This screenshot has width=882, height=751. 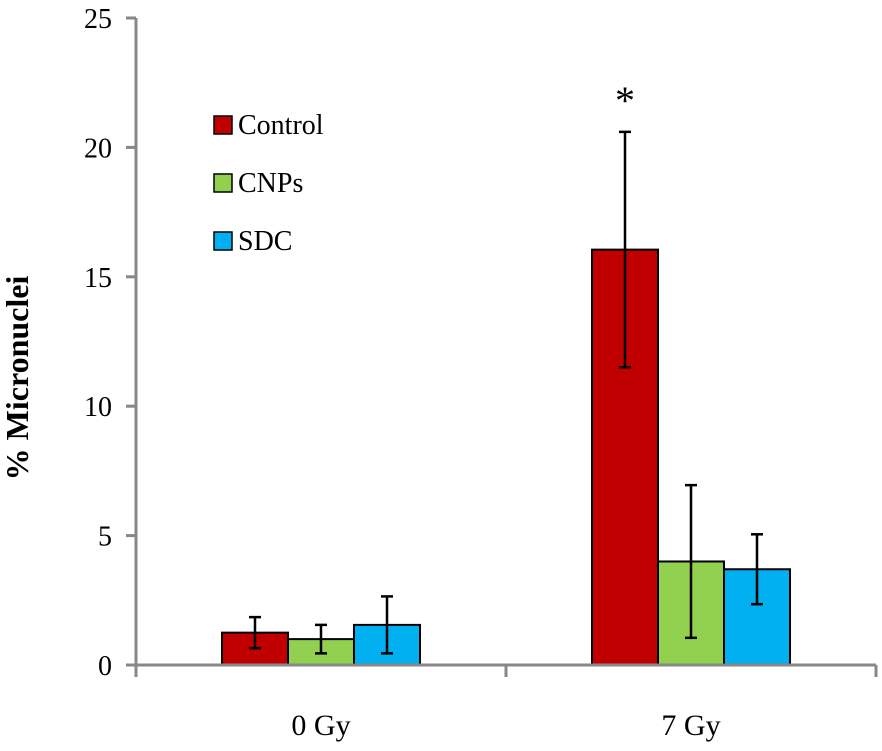 I want to click on legend-entry: SDC, so click(x=265, y=241).